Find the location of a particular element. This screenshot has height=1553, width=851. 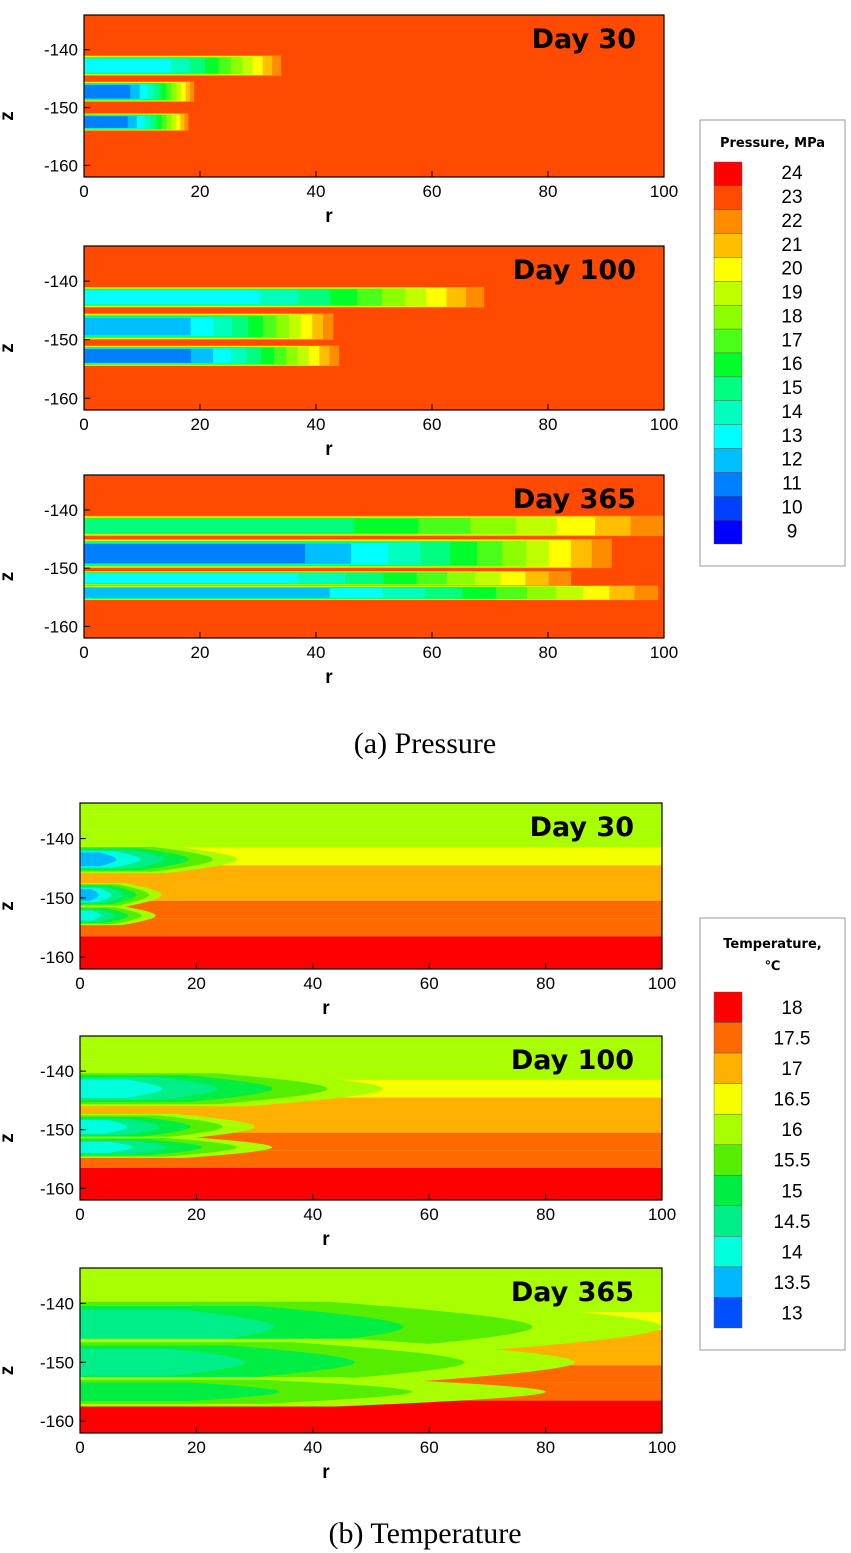

pressure-panel-2: 0 20 40 60 80 100 -140 -150 -160 r z Day 100 is located at coordinates (339, 352).